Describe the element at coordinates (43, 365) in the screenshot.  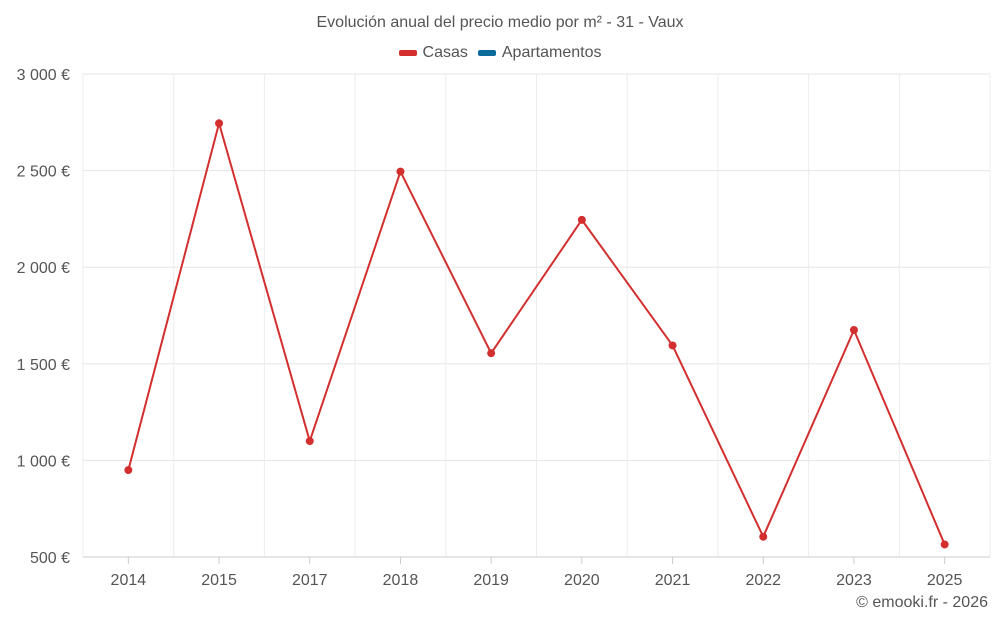
I see `y-tick-label: 1 500 €` at that location.